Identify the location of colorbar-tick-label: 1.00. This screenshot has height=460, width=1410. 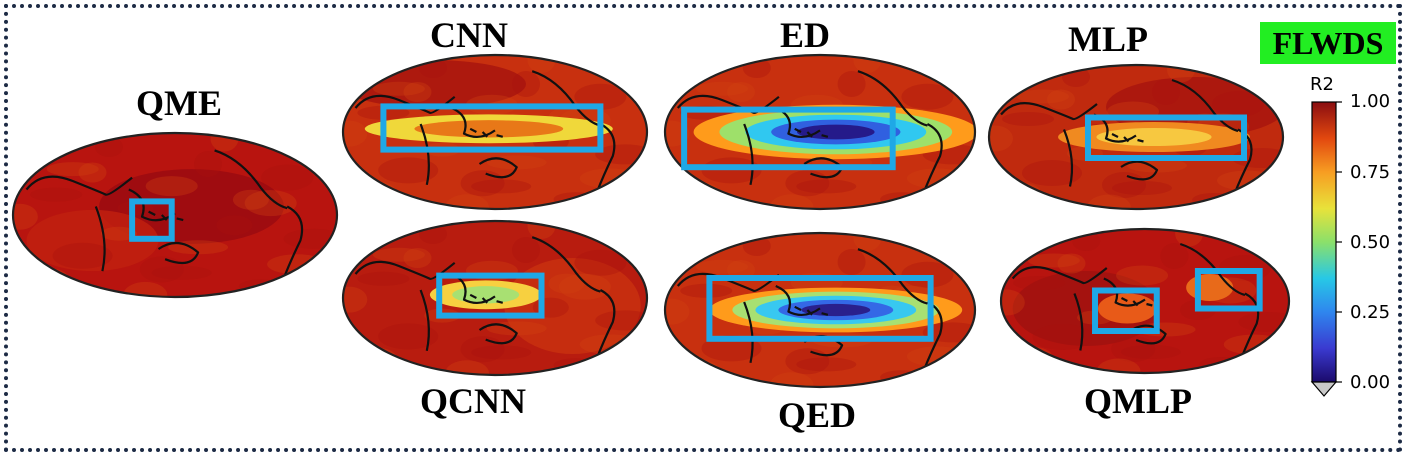
(1370, 101).